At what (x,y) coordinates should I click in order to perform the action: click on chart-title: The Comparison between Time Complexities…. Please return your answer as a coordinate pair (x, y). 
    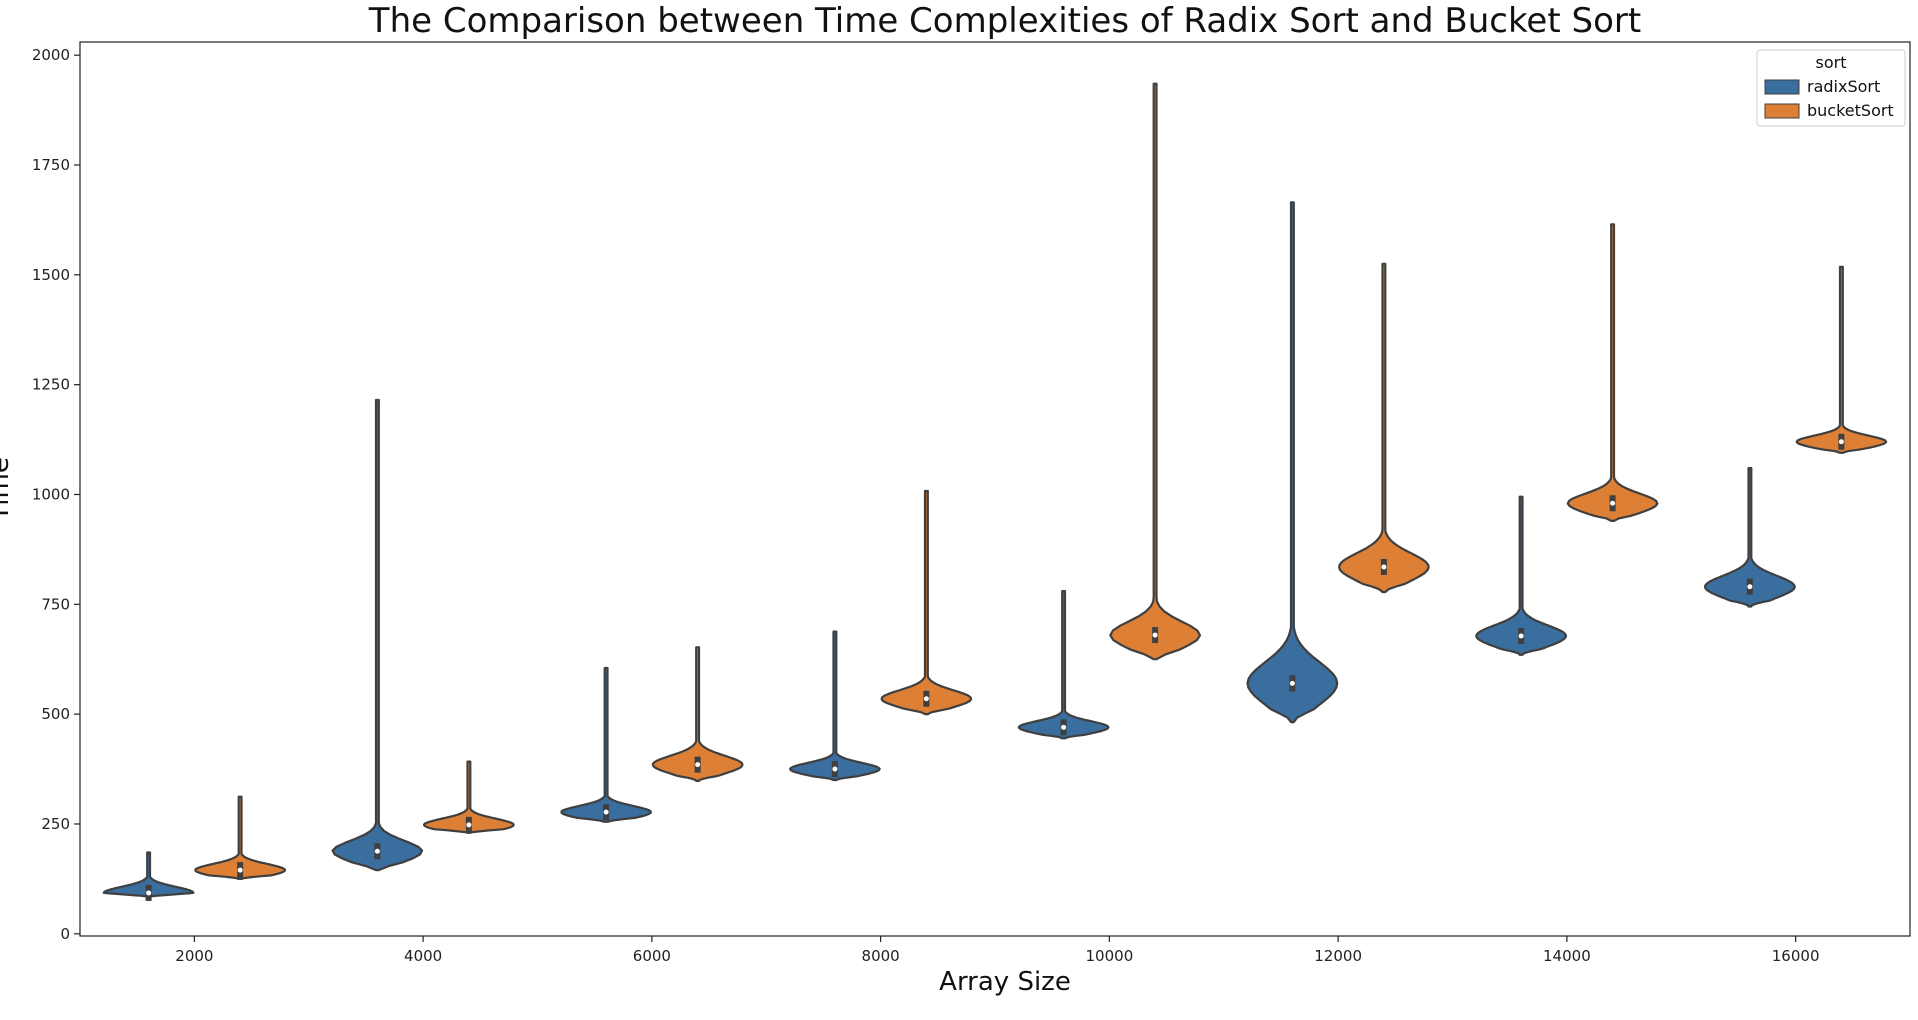
    Looking at the image, I should click on (1004, 21).